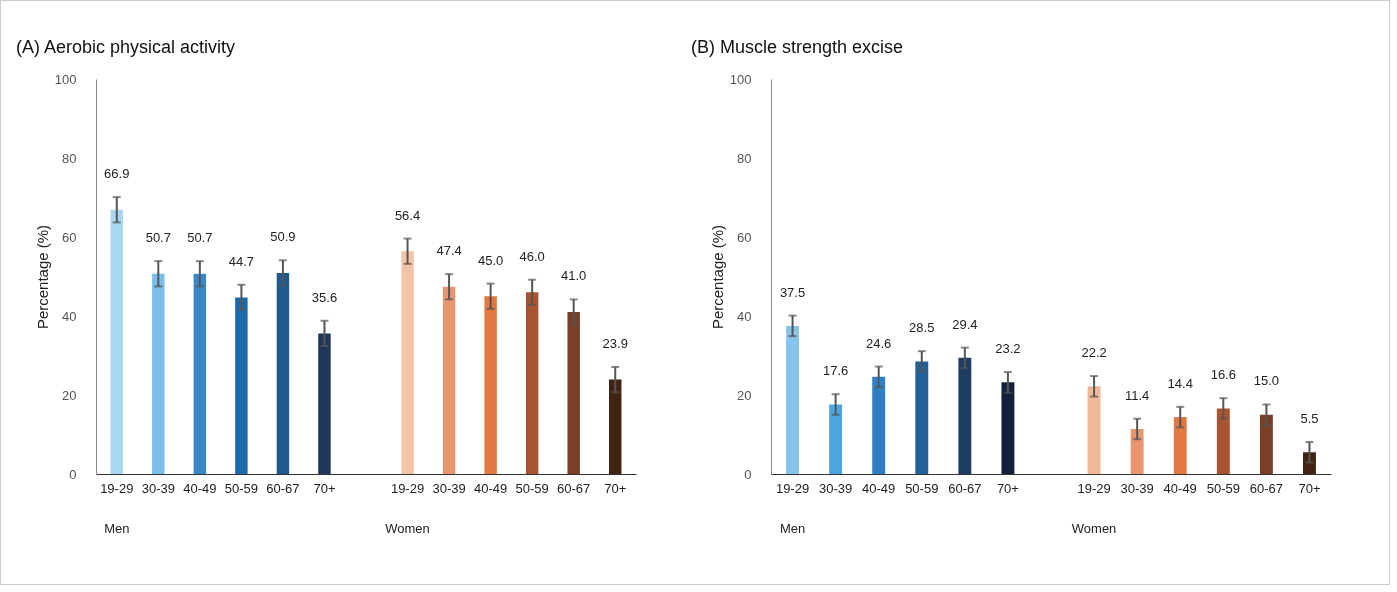 The height and width of the screenshot is (592, 1397). Describe the element at coordinates (574, 276) in the screenshot. I see `data-label: 41.0` at that location.